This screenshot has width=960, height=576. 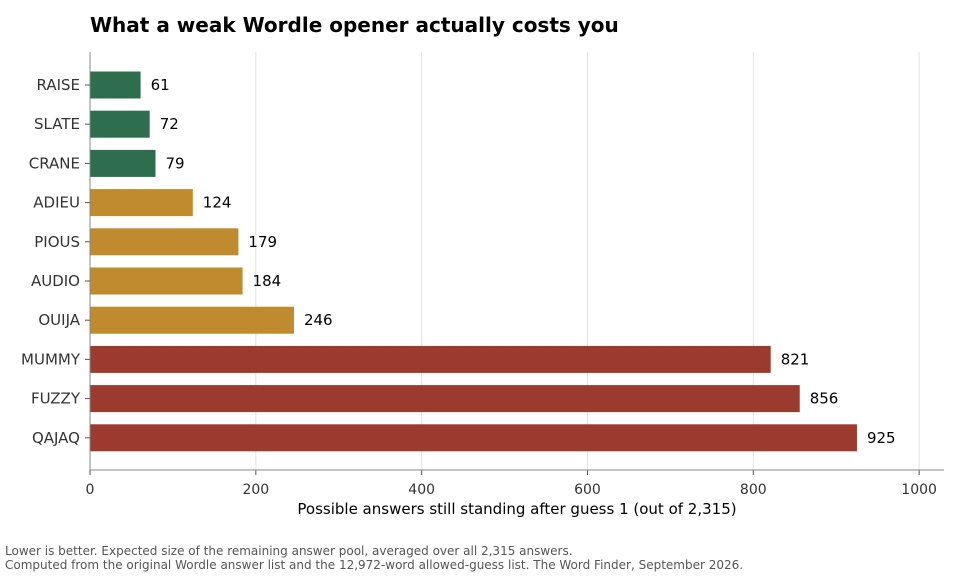 I want to click on value-label-qajaq: 925, so click(x=881, y=438).